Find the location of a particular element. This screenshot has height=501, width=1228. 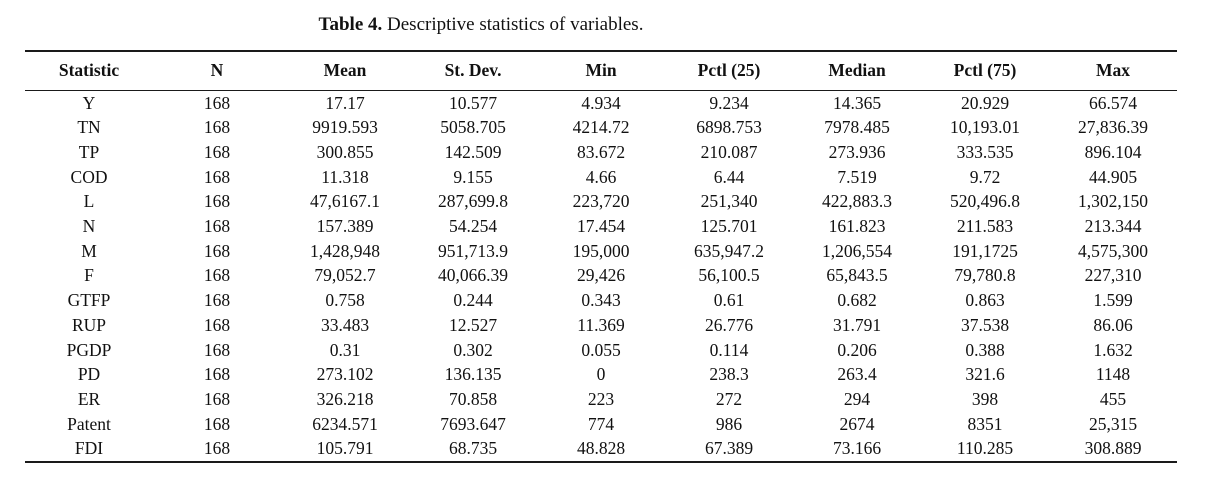

cell-pctl-25: 986 is located at coordinates (729, 423).